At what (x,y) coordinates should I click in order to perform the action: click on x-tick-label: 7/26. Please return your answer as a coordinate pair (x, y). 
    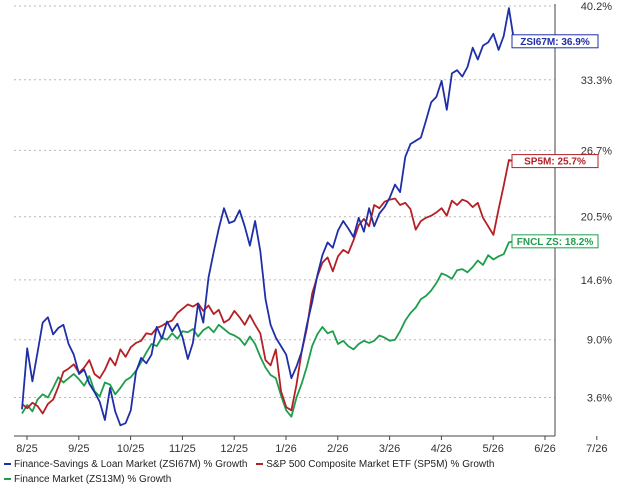
    Looking at the image, I should click on (596, 449).